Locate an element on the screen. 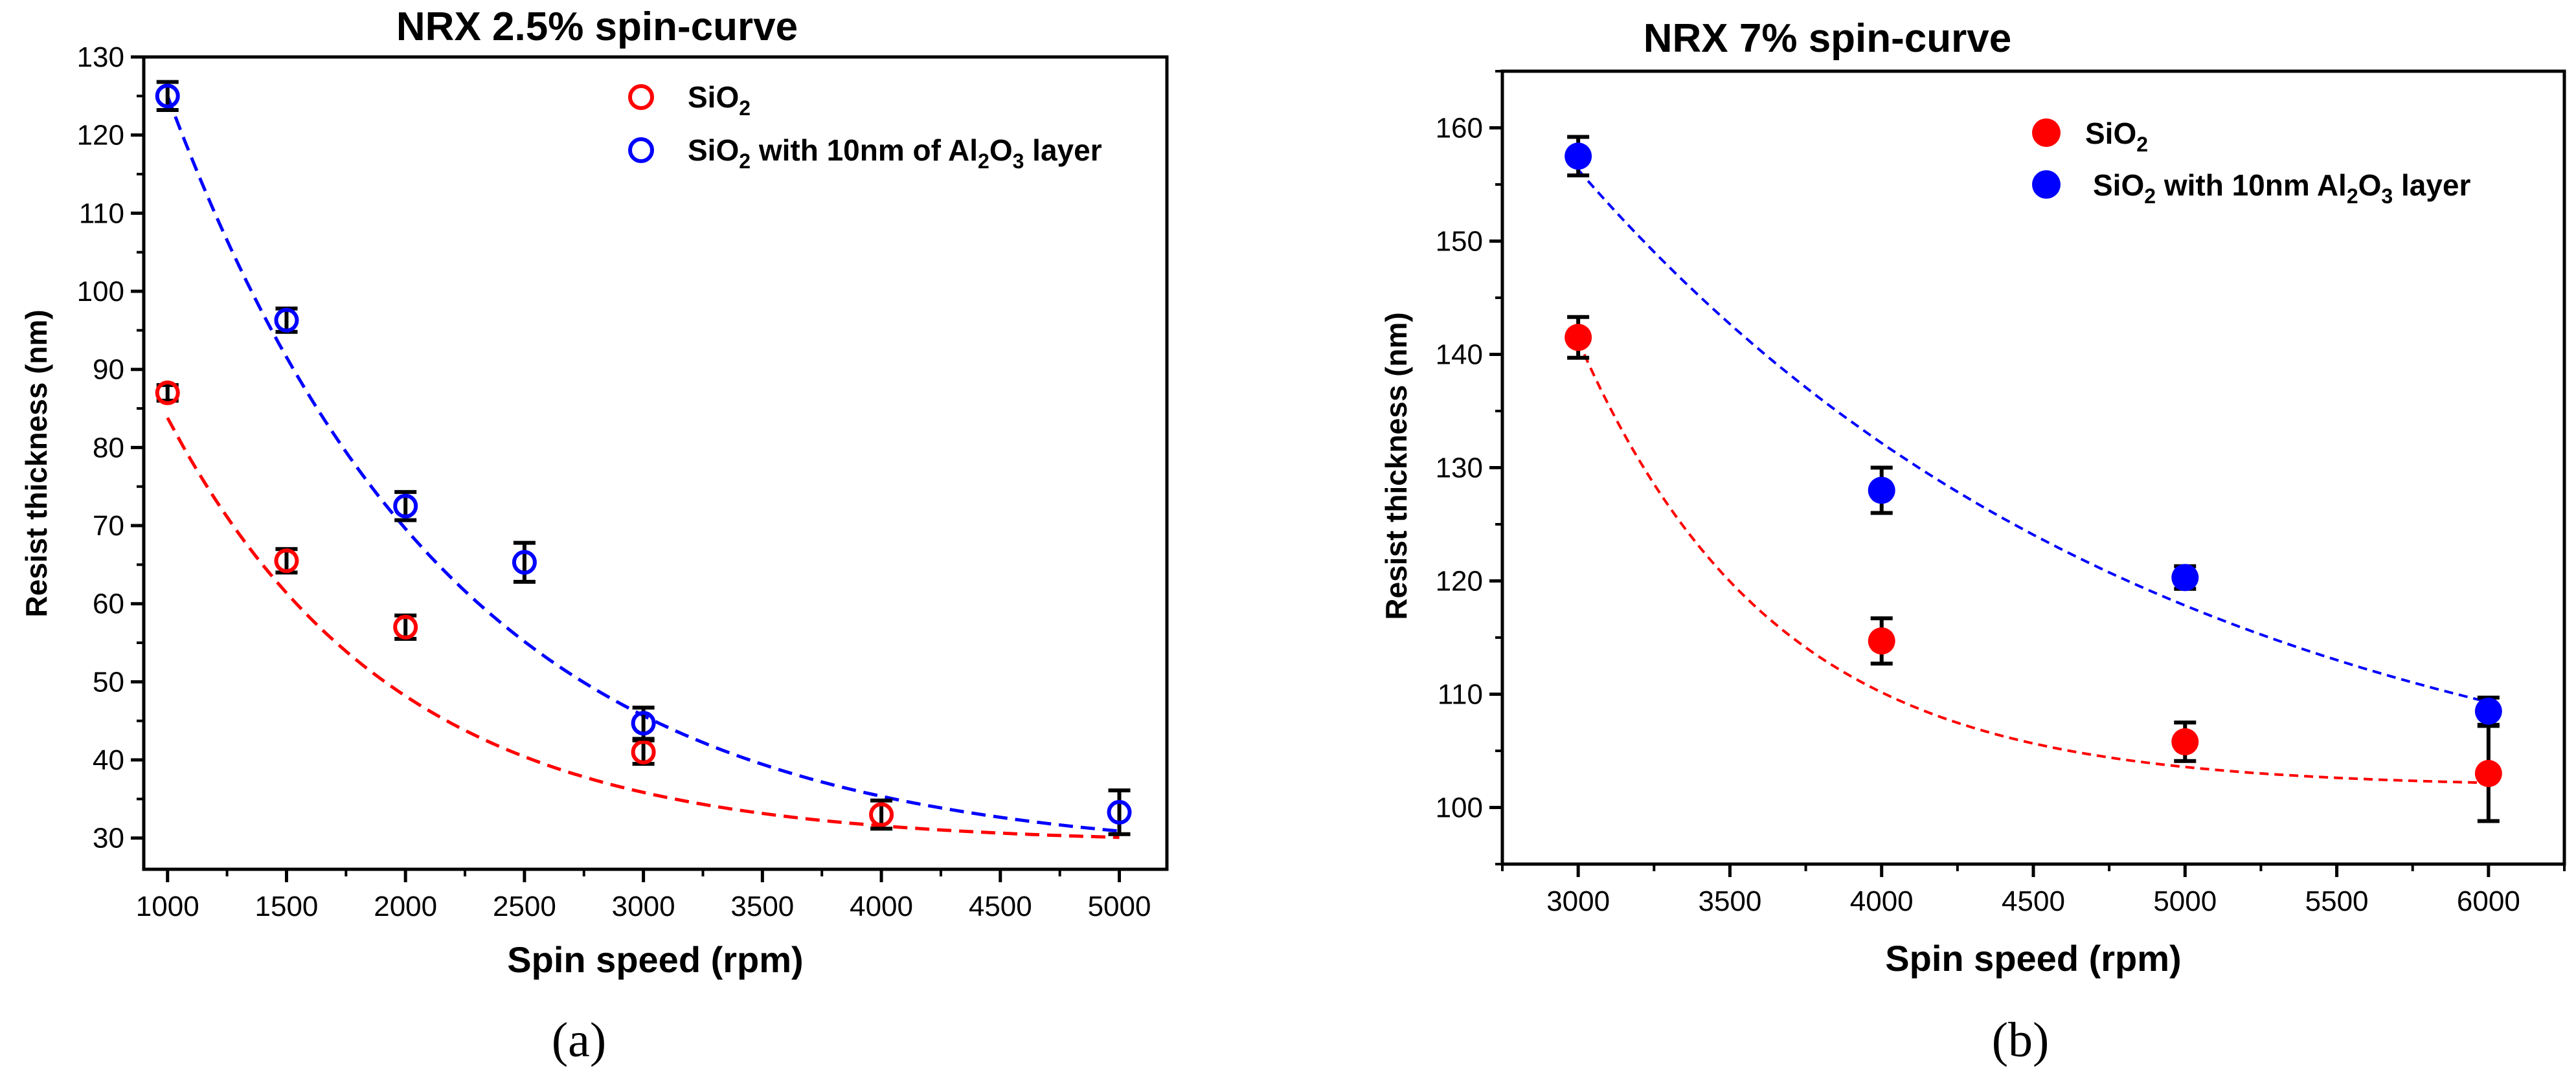 The image size is (2576, 1079). chart-a-title: NRX 2.5% spin-curve is located at coordinates (597, 27).